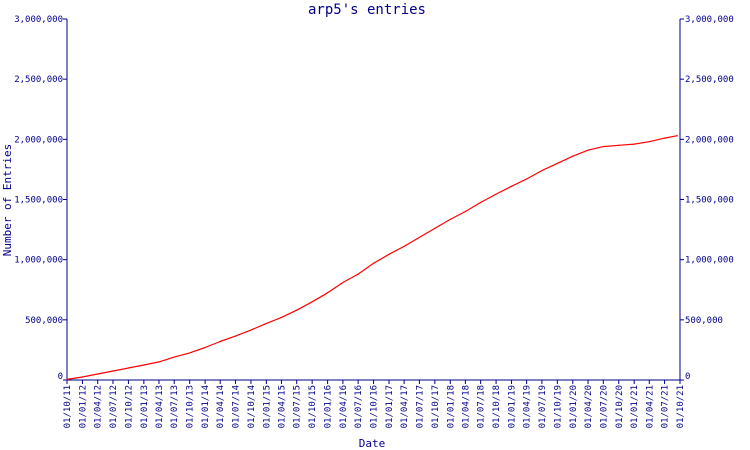 This screenshot has height=450, width=750. I want to click on x-tick-label: 01/10/18, so click(497, 406).